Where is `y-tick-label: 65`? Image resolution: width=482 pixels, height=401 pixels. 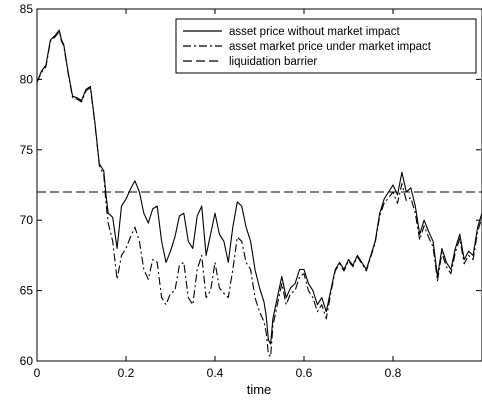 y-tick-label: 65 is located at coordinates (27, 291).